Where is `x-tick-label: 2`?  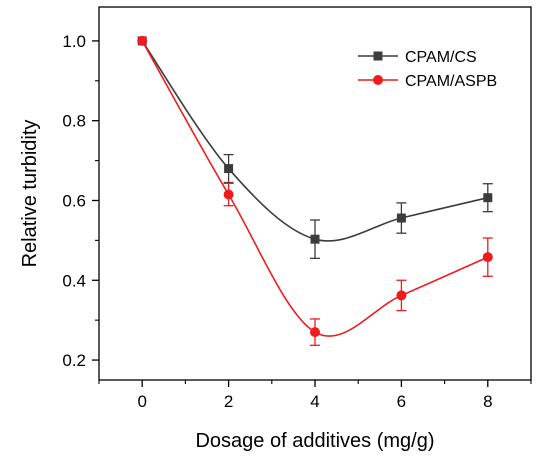
x-tick-label: 2 is located at coordinates (228, 401).